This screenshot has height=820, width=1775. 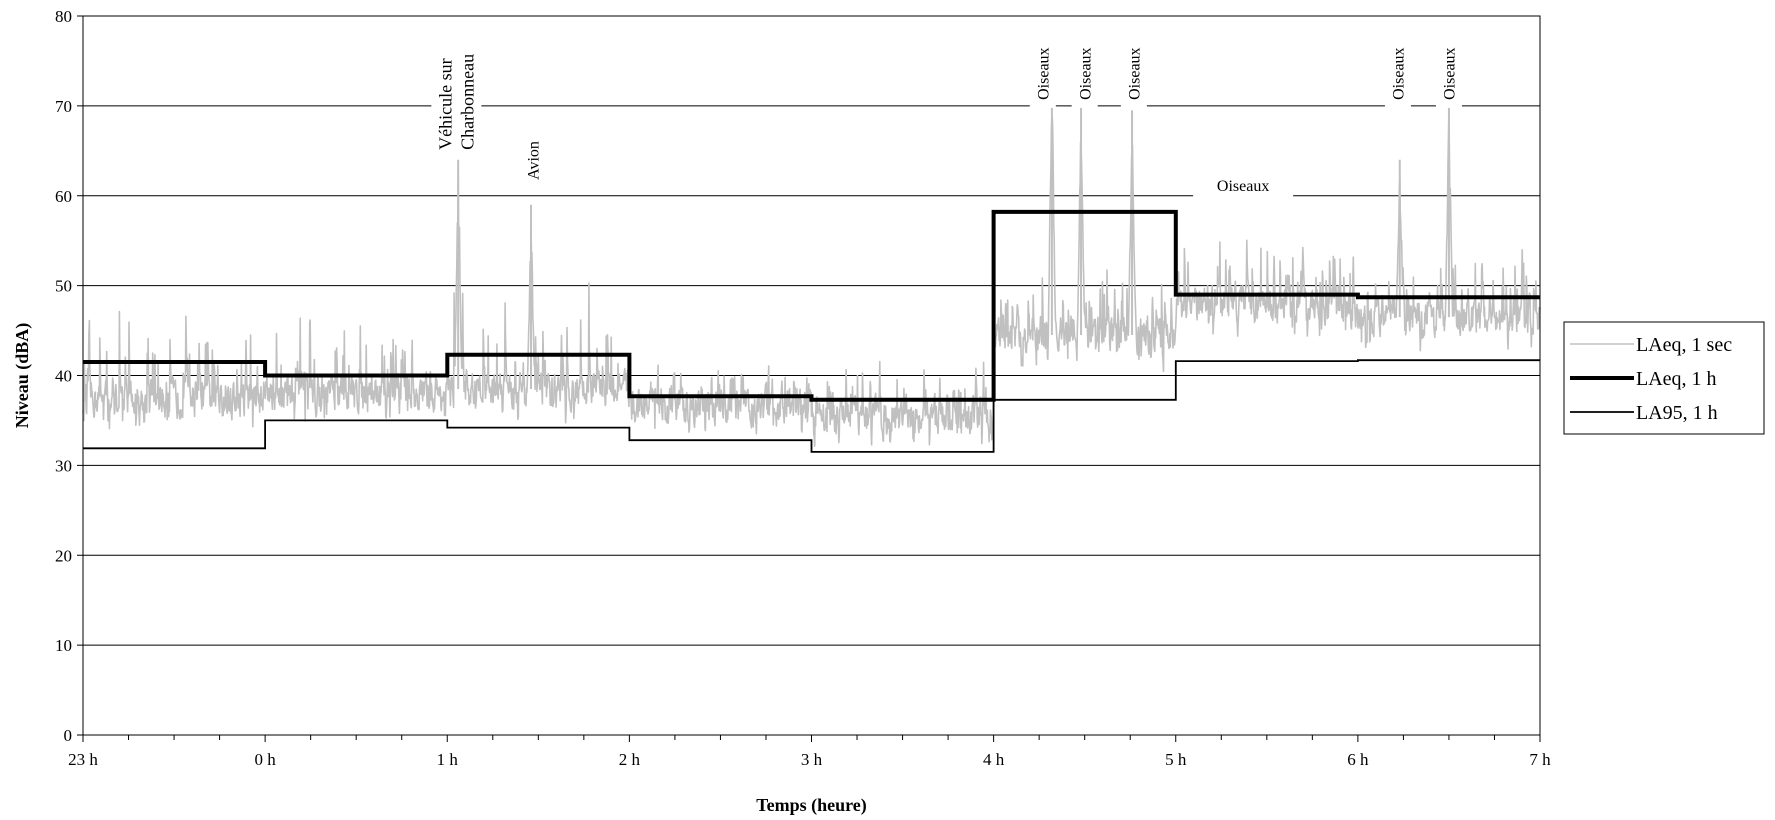 I want to click on x-tick-label: 3 h, so click(x=812, y=759).